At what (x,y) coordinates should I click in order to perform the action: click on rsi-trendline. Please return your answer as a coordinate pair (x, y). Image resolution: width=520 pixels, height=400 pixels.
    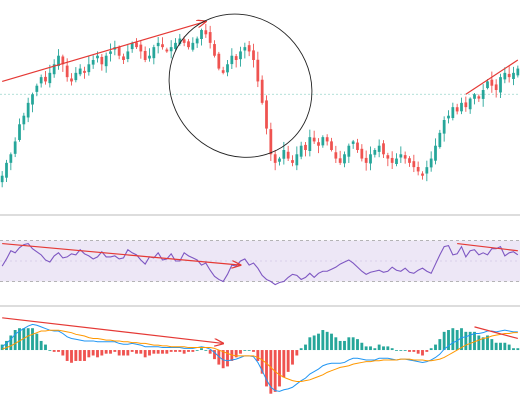
    Looking at the image, I should click on (487, 247).